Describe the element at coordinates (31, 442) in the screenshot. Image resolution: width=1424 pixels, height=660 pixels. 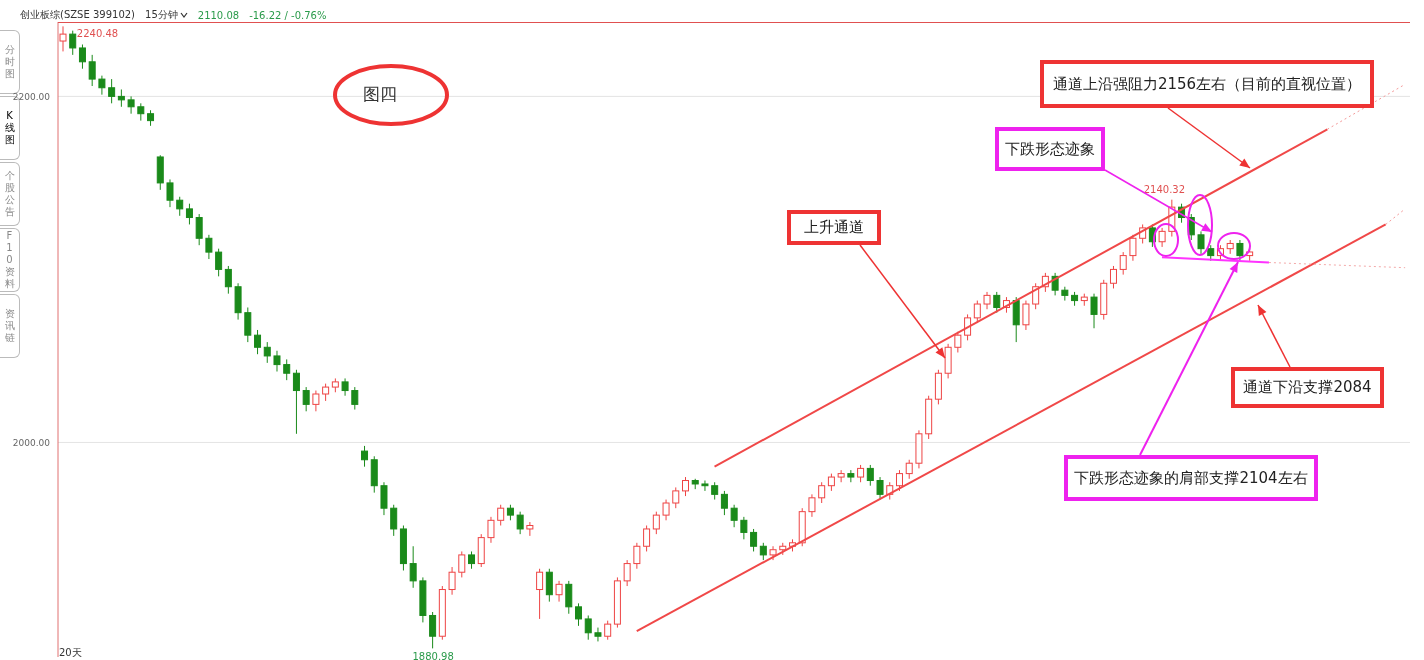
I see `y-tick-label: 2000.00` at that location.